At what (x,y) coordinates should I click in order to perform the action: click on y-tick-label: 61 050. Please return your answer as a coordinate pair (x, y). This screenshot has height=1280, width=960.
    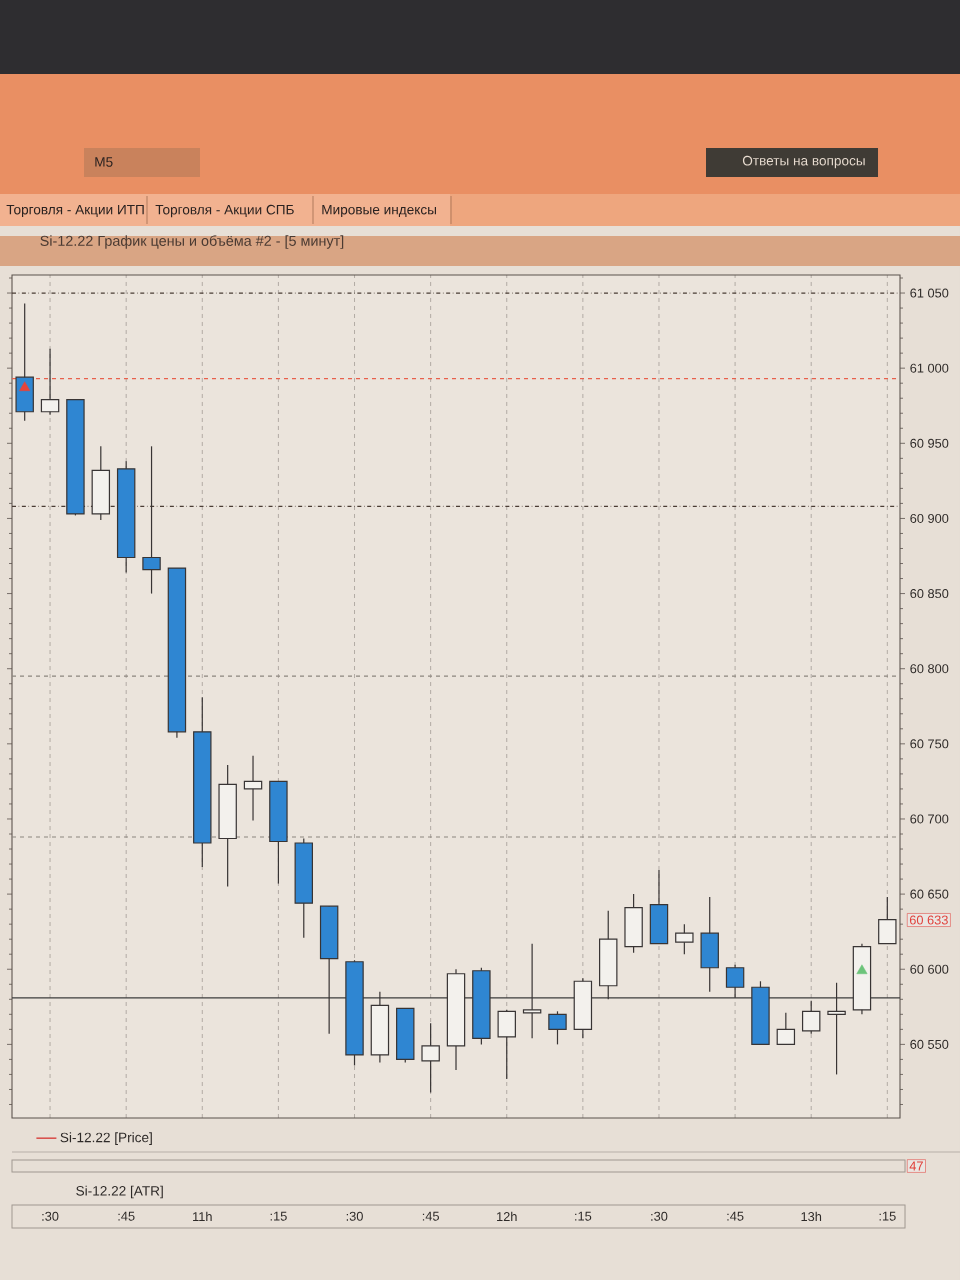
    Looking at the image, I should click on (929, 293).